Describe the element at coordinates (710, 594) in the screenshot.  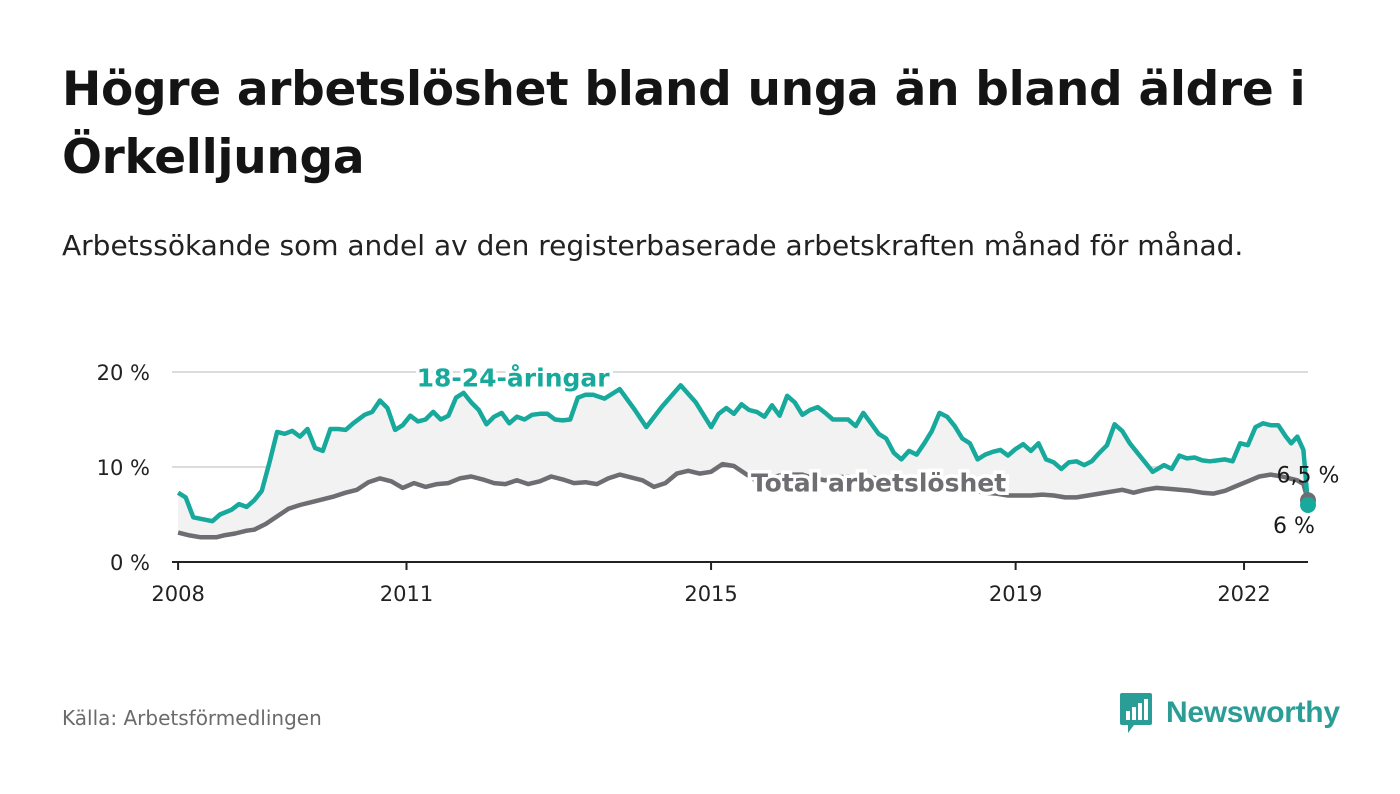
I see `x-tick-label: 2015` at that location.